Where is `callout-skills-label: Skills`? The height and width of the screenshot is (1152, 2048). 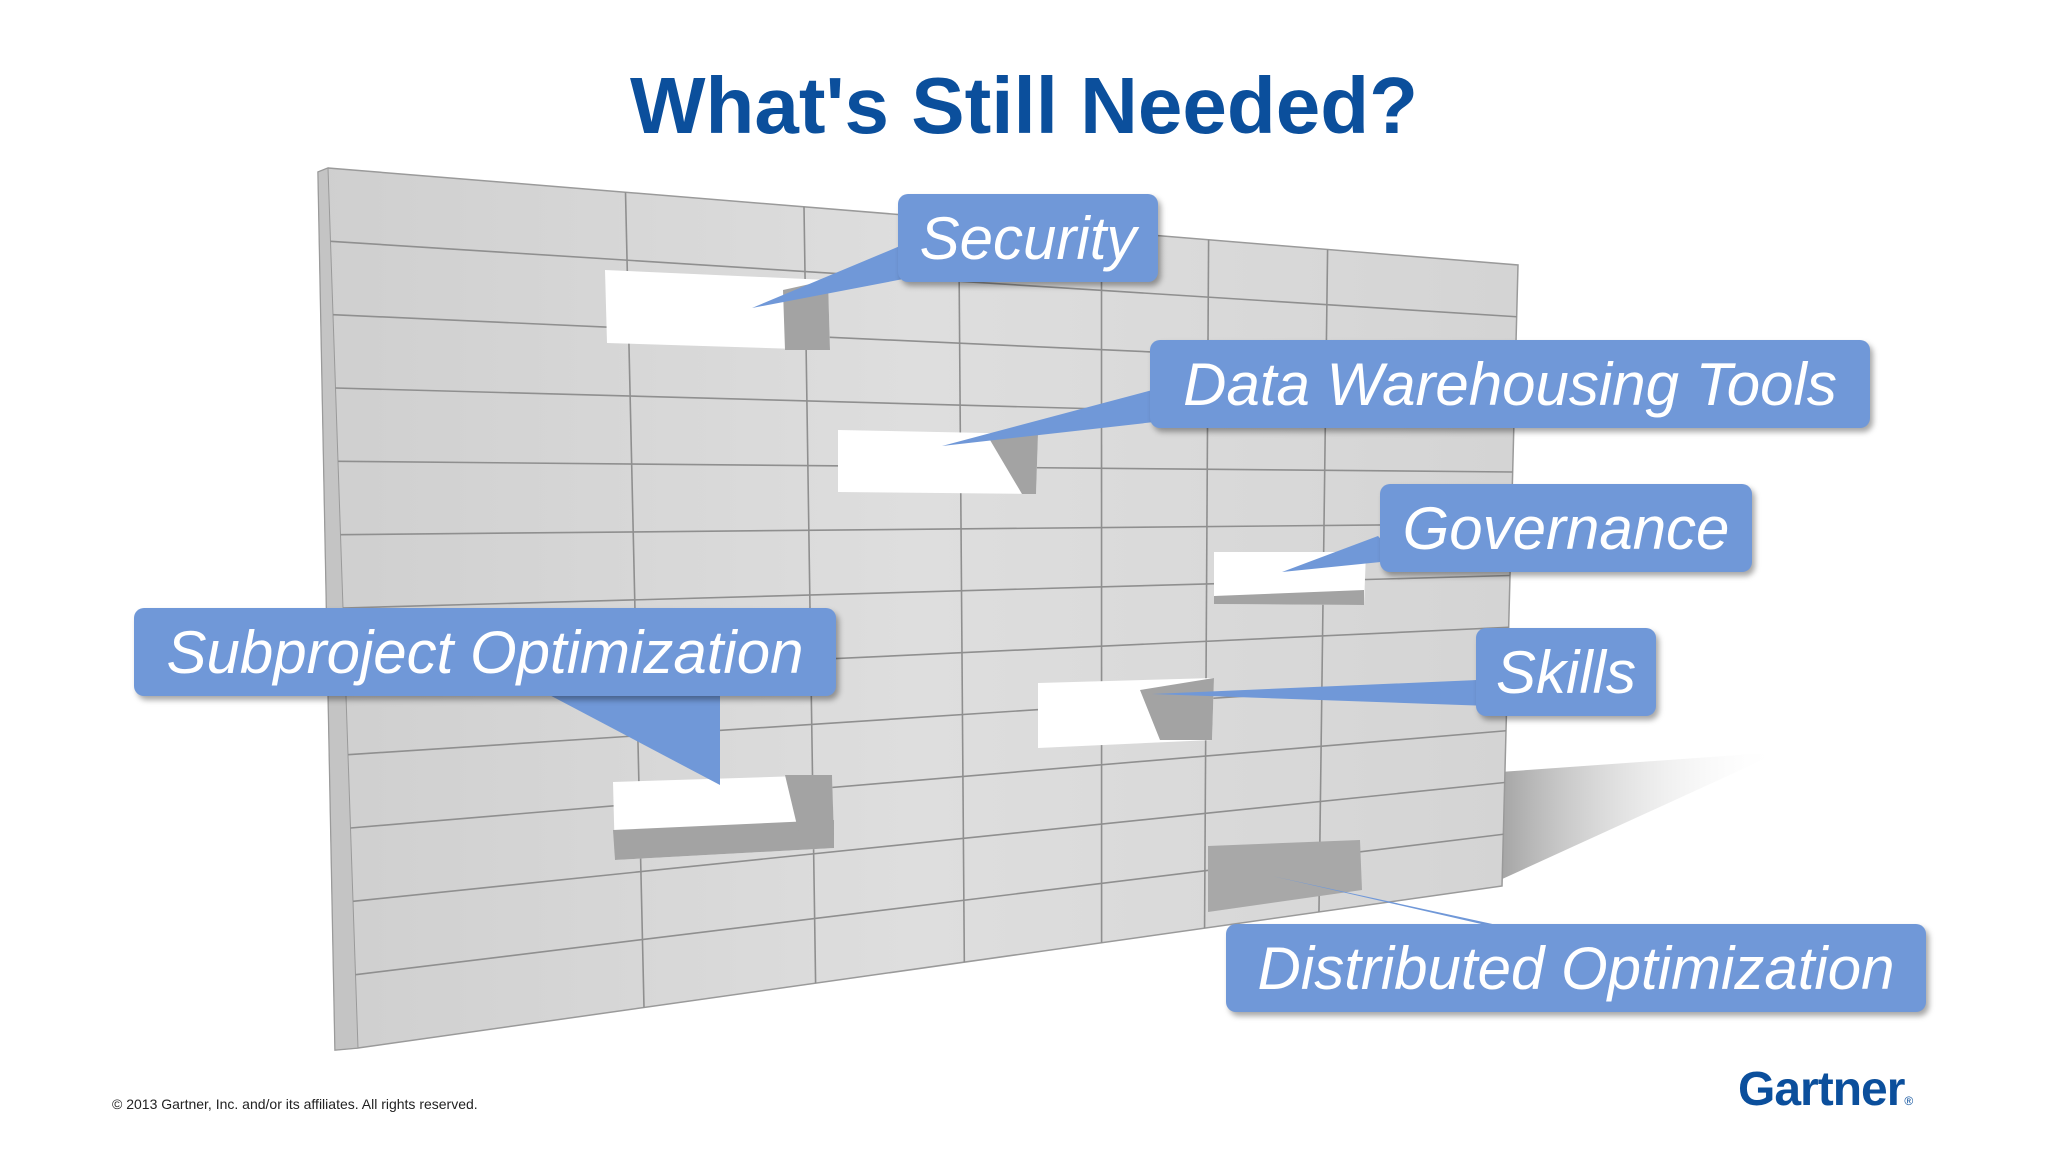
callout-skills-label: Skills is located at coordinates (1565, 672).